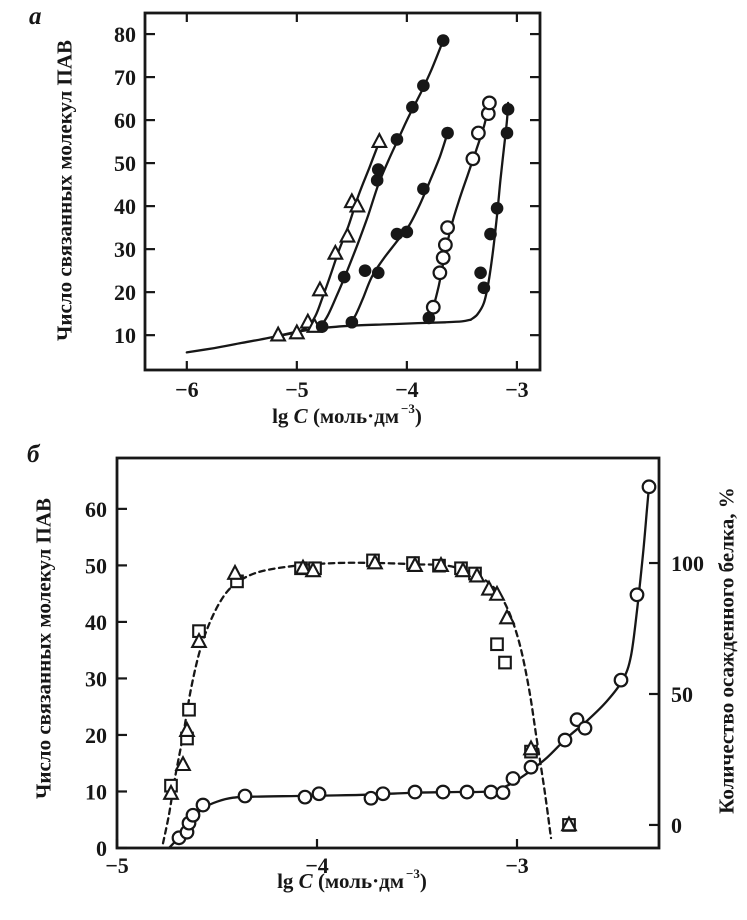  What do you see at coordinates (358, 881) in the screenshot?
I see `x-axis-title-units: (моль·дм` at bounding box center [358, 881].